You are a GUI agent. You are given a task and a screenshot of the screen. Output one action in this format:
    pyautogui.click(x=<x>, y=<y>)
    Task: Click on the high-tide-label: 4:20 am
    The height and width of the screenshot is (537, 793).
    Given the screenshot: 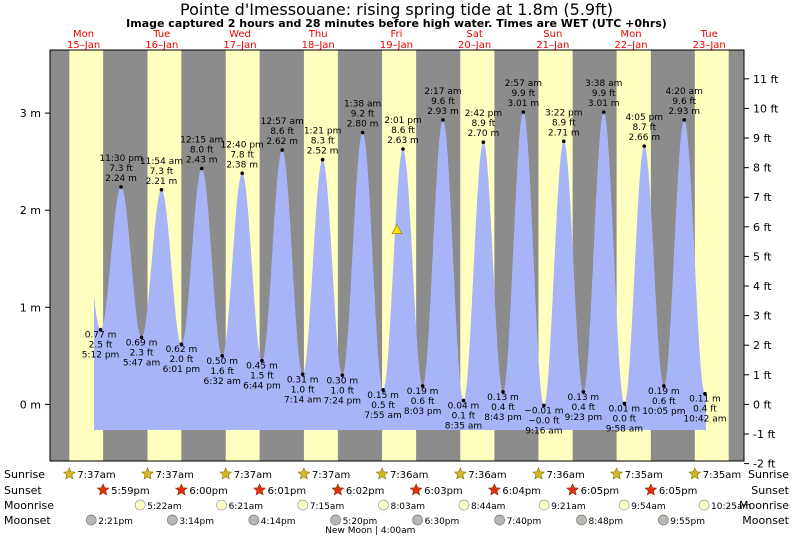 What is the action you would take?
    pyautogui.click(x=684, y=92)
    